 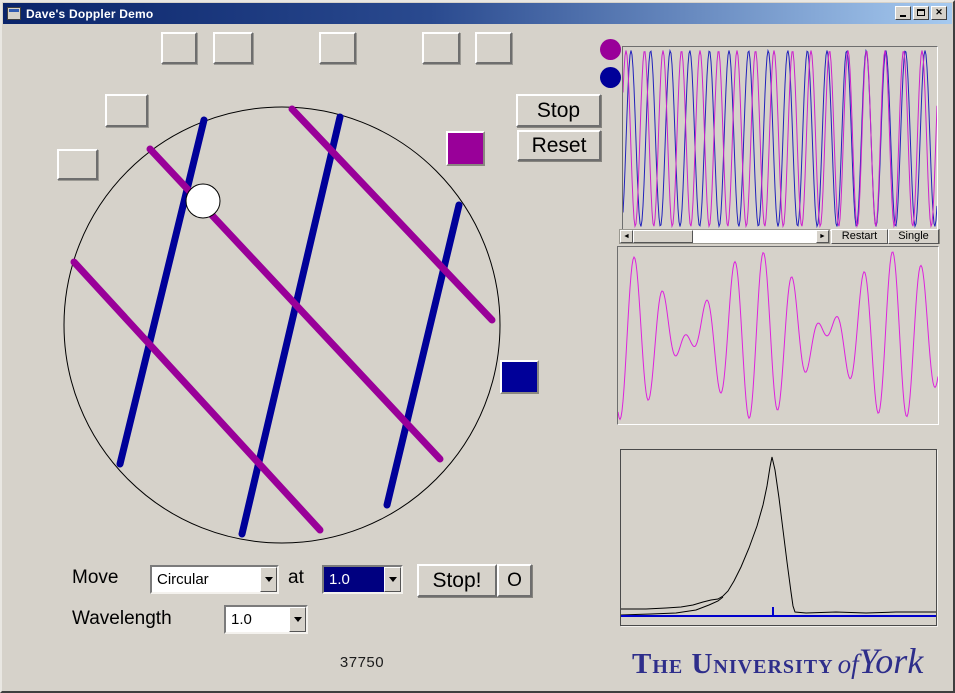 What do you see at coordinates (14, 13) in the screenshot?
I see `app-icon` at bounding box center [14, 13].